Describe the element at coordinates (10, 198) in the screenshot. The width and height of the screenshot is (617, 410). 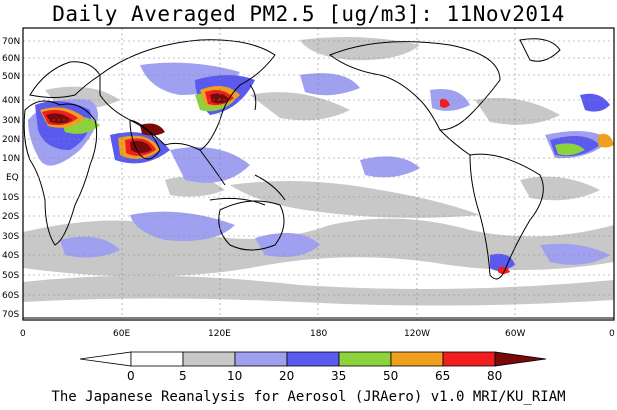
I see `lat-label-10s: 10S` at that location.